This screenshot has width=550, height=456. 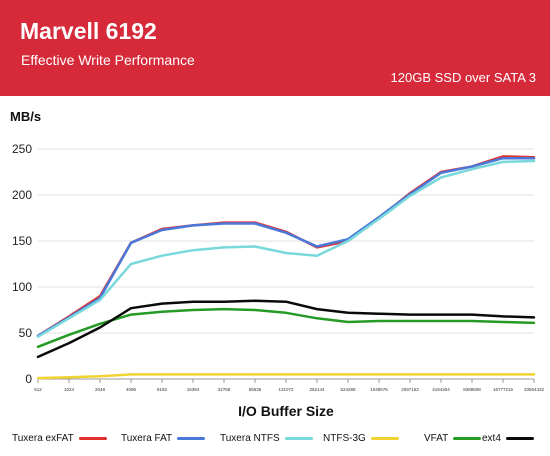 What do you see at coordinates (348, 389) in the screenshot?
I see `x-tick-label: 524288` at bounding box center [348, 389].